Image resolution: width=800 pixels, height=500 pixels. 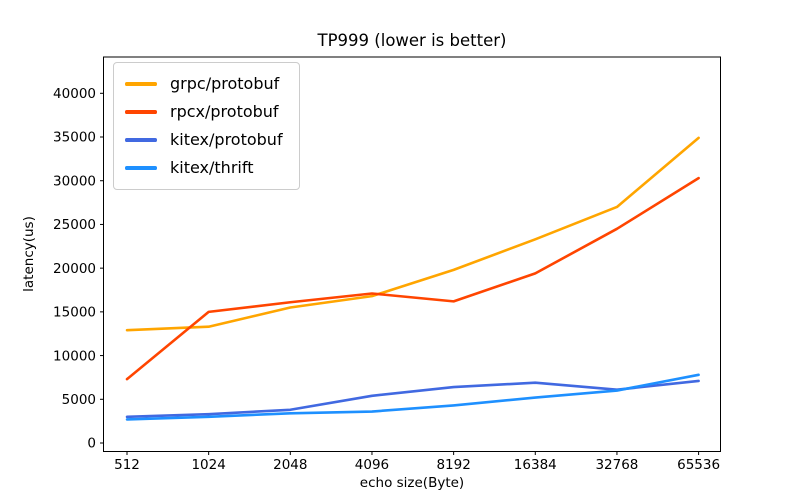 What do you see at coordinates (127, 465) in the screenshot?
I see `x-tick-label: 512` at bounding box center [127, 465].